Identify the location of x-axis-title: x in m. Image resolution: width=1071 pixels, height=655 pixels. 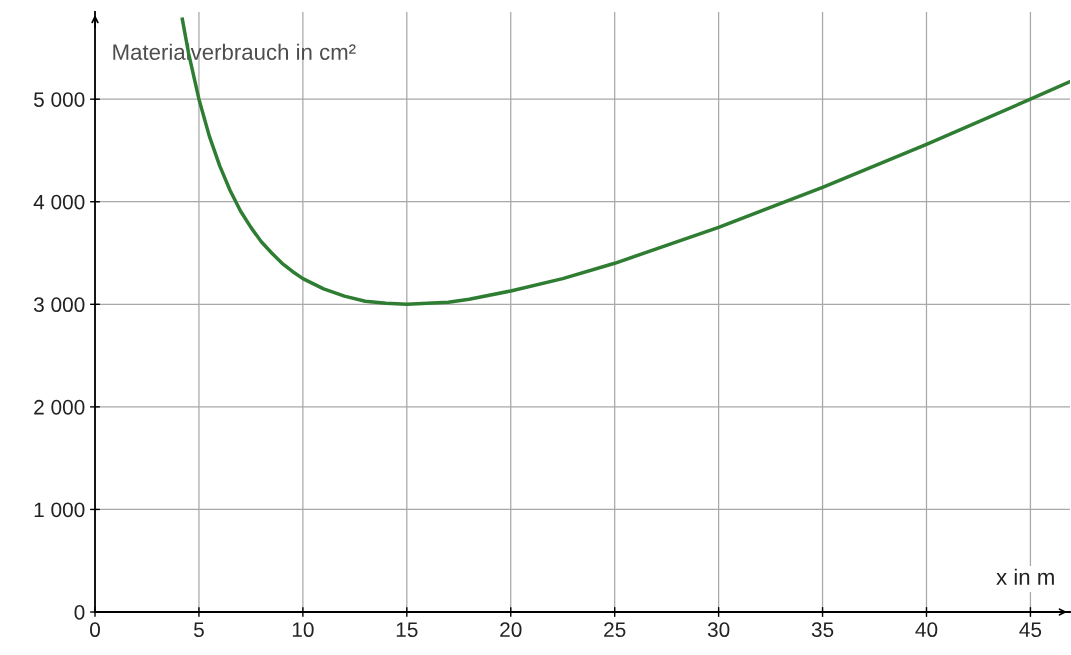
(1025, 576).